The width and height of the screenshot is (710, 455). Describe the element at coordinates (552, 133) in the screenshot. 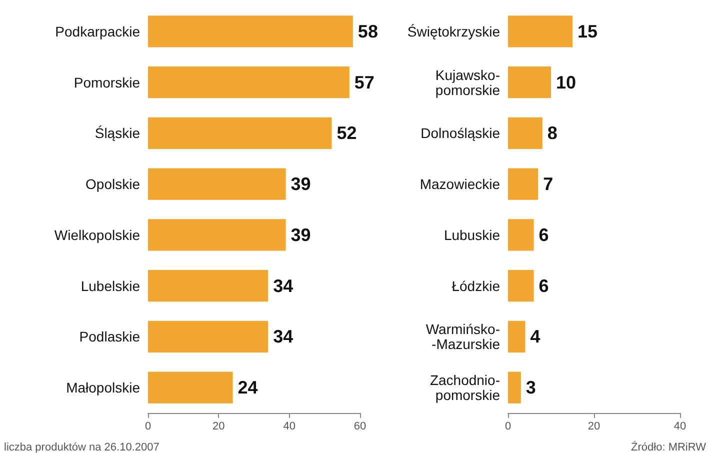

I see `data-label: 8` at that location.